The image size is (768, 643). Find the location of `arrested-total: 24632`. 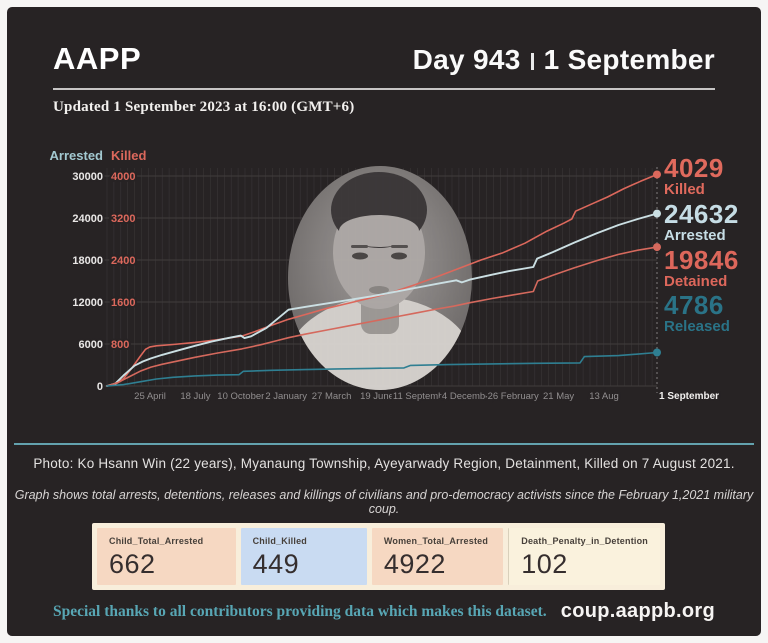

arrested-total: 24632 is located at coordinates (701, 213).